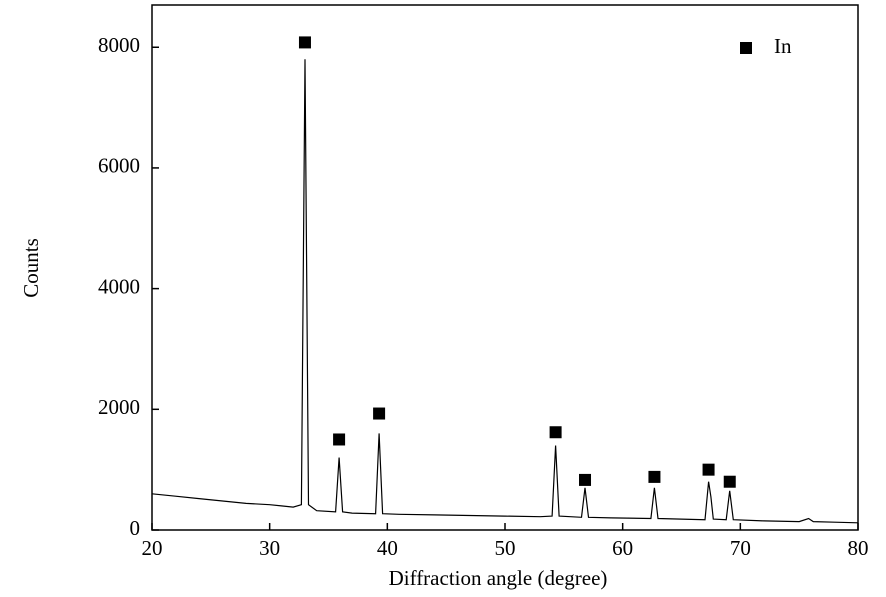  What do you see at coordinates (858, 548) in the screenshot?
I see `x-tick-label: 80` at bounding box center [858, 548].